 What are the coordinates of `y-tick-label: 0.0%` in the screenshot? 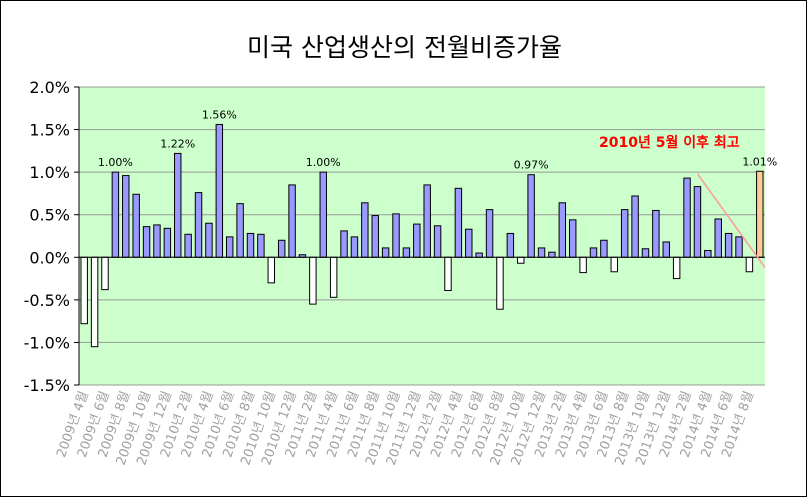 It's located at (49, 257).